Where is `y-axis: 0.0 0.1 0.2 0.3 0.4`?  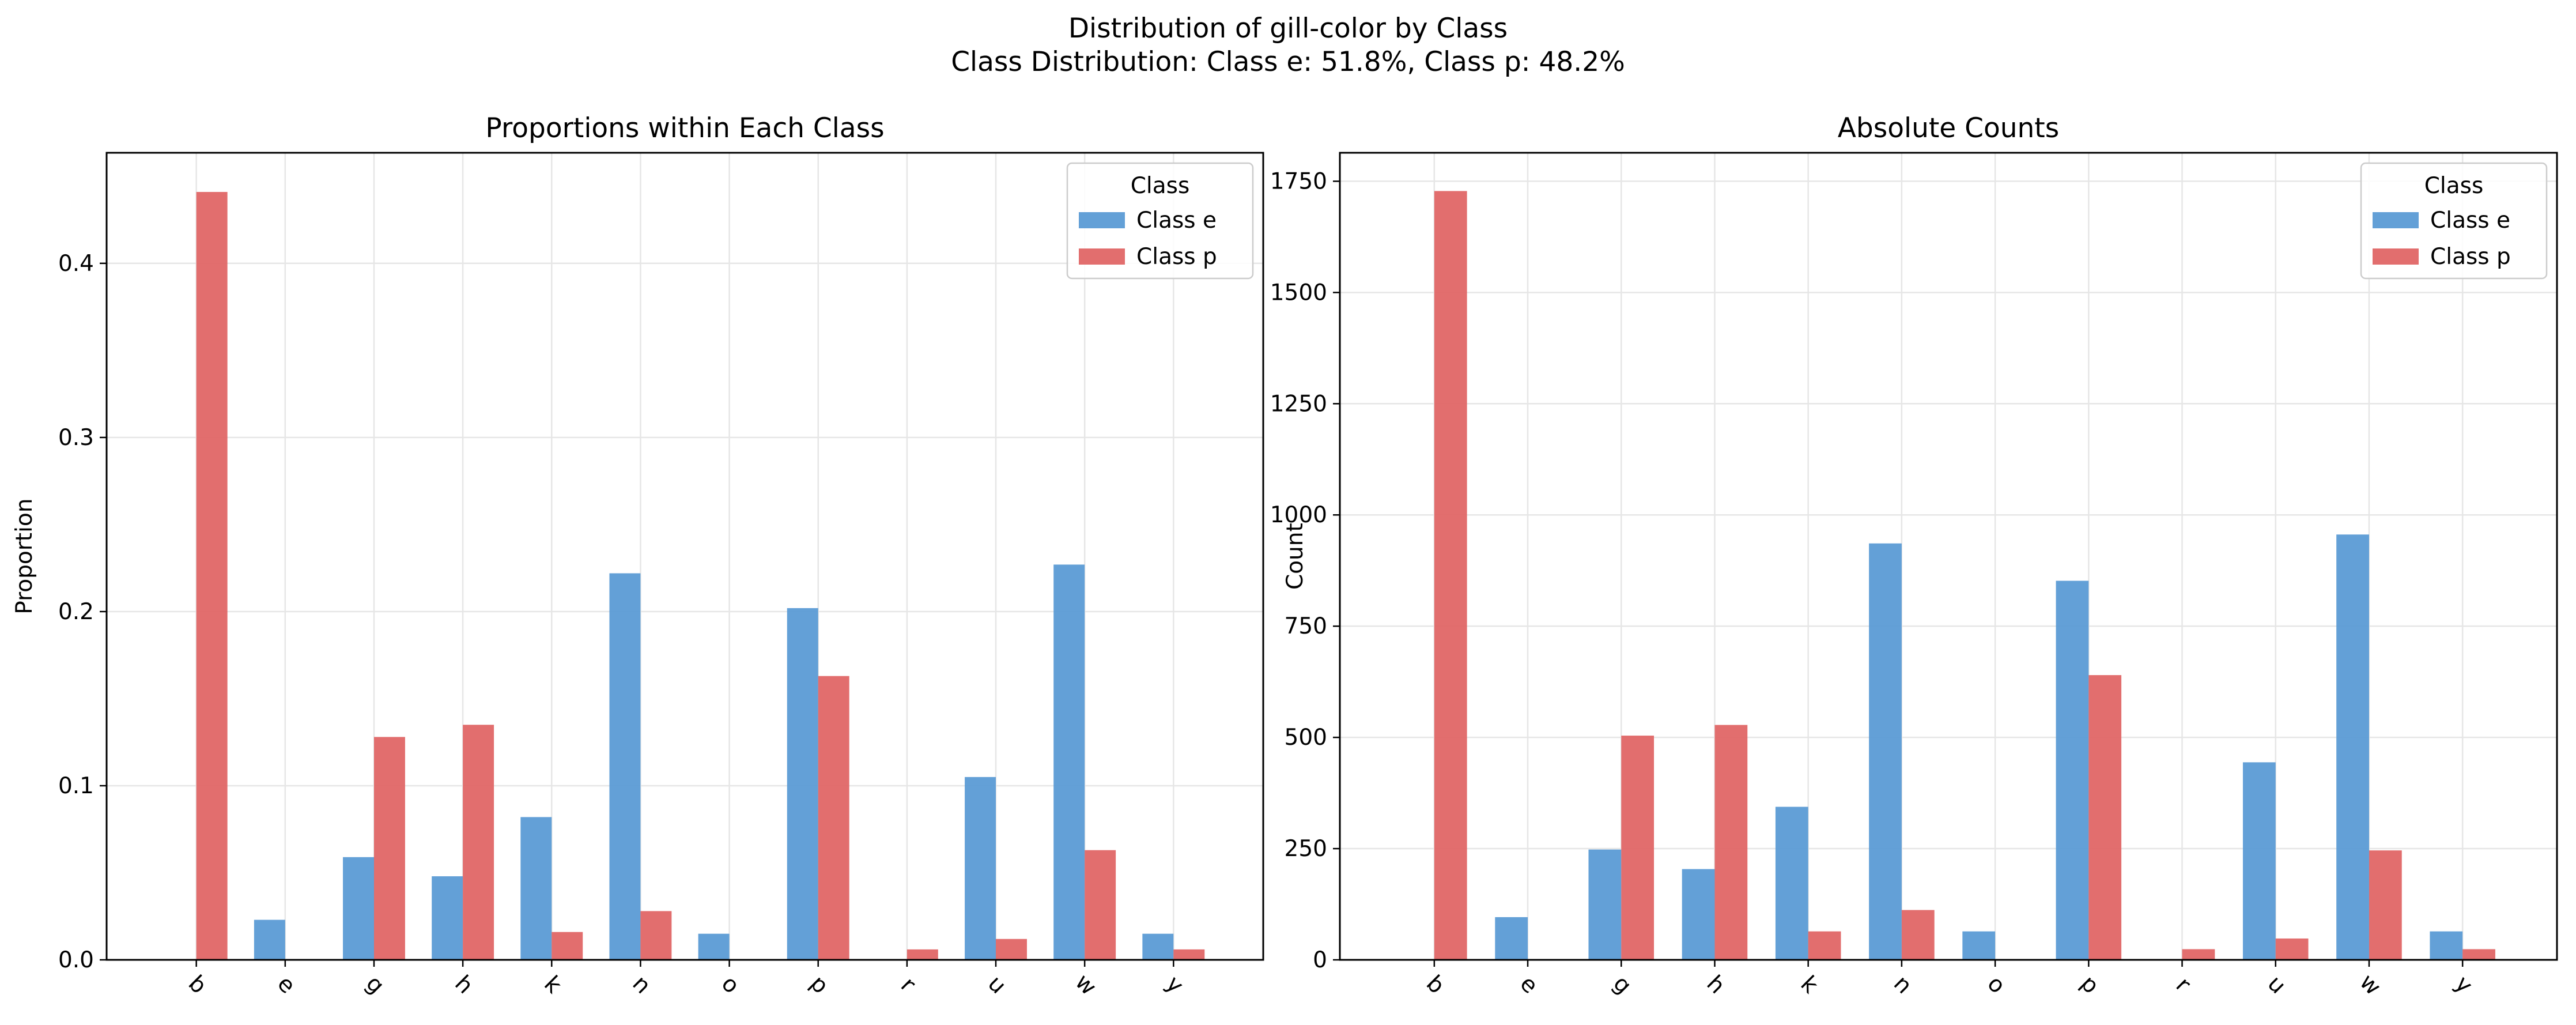
y-axis: 0.0 0.1 0.2 0.3 0.4 is located at coordinates (82, 612).